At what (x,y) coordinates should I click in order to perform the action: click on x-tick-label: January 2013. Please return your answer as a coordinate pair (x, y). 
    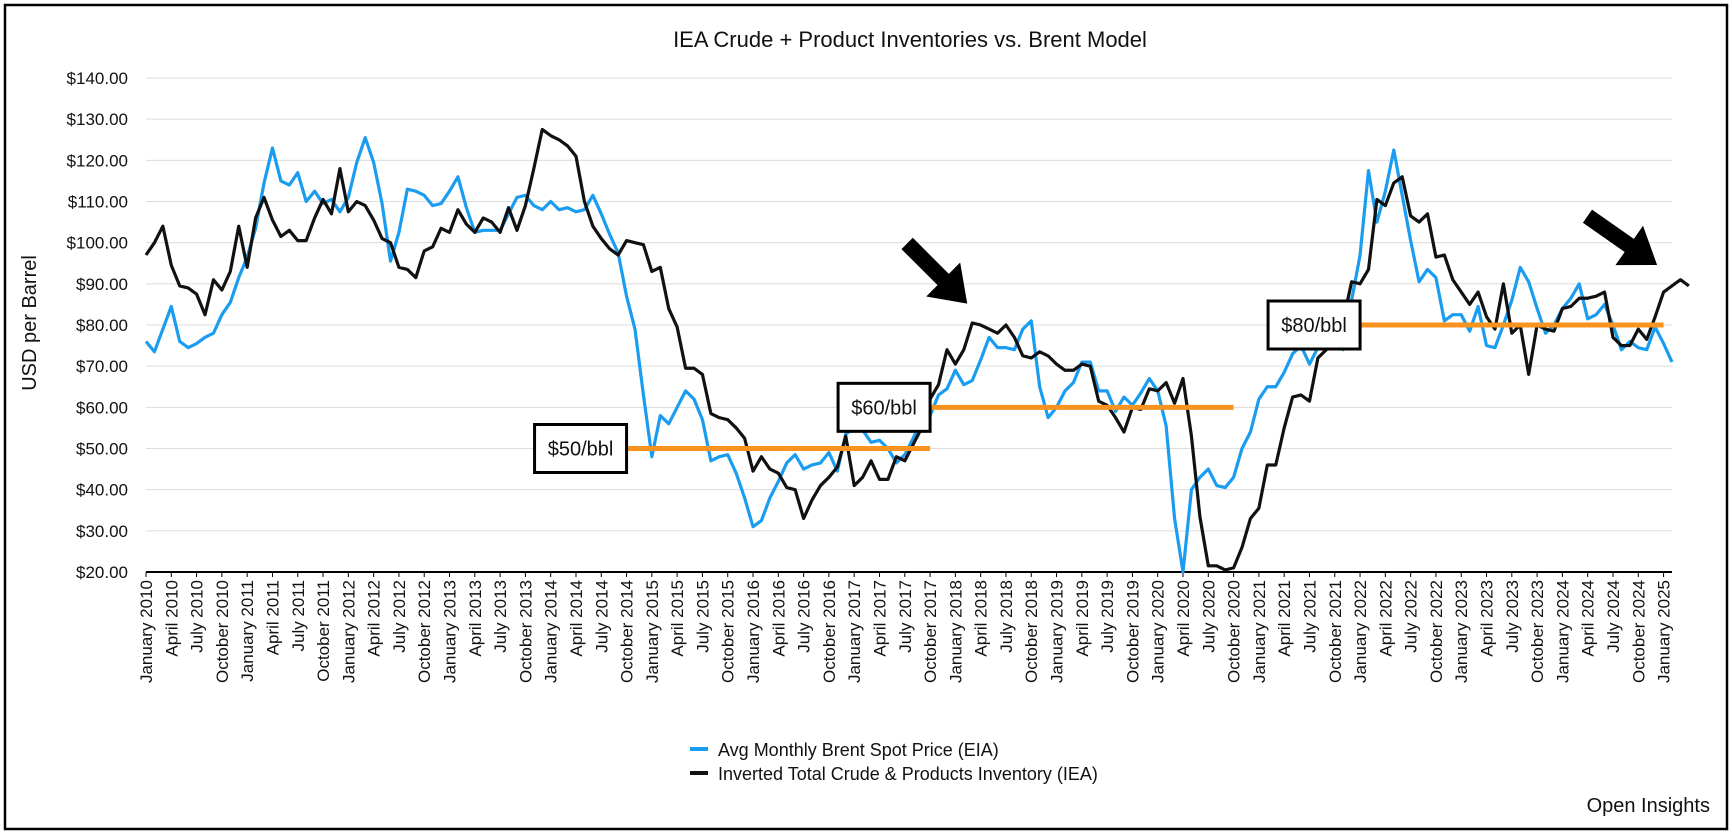
    Looking at the image, I should click on (450, 631).